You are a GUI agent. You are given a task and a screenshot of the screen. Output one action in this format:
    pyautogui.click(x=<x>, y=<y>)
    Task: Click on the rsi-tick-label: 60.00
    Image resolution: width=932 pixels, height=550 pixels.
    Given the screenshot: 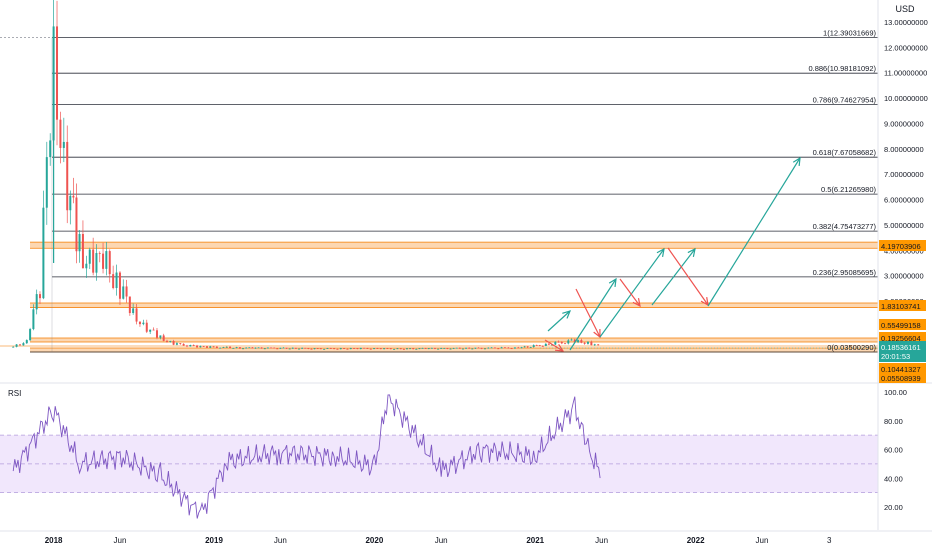 What is the action you would take?
    pyautogui.click(x=893, y=450)
    